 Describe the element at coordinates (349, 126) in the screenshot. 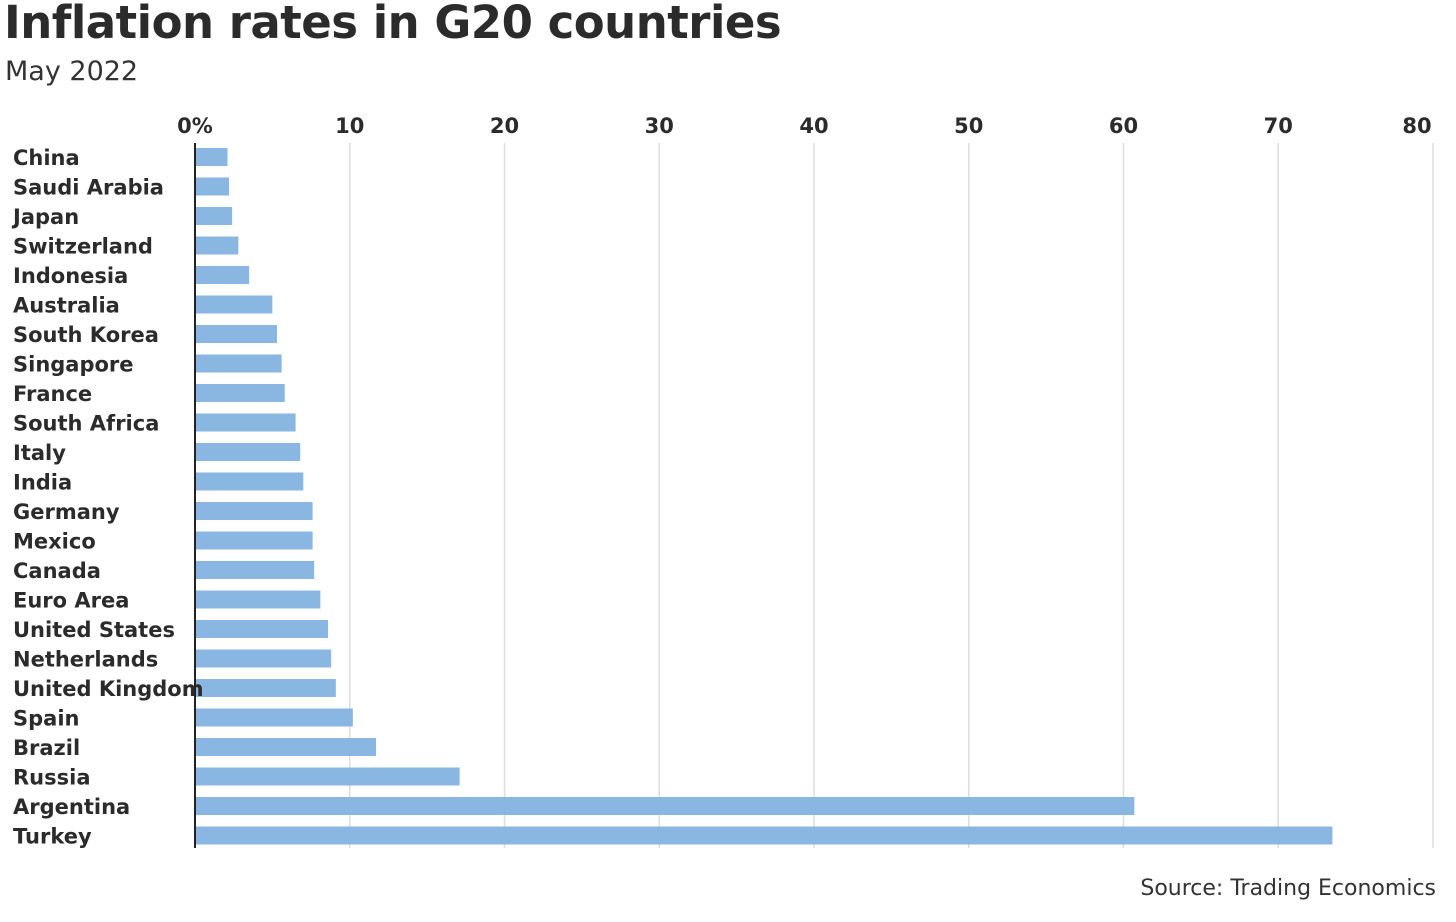

I see `x-tick-label: 10` at that location.